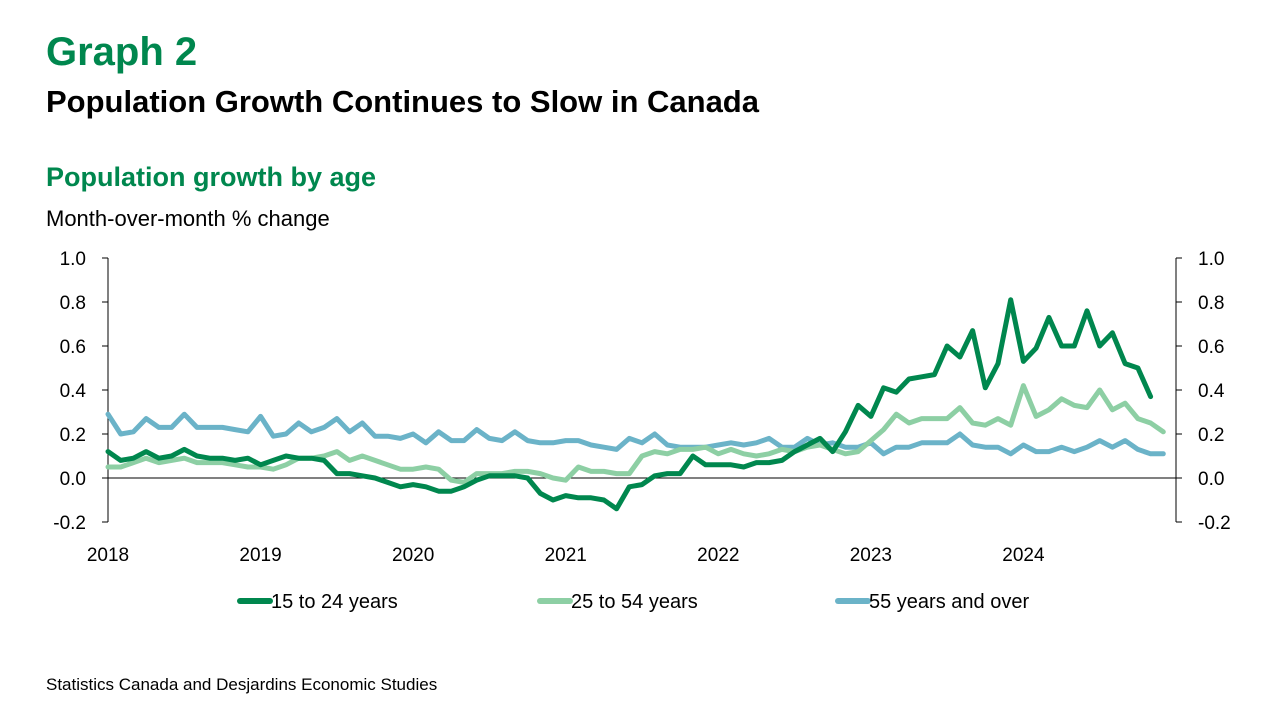 This screenshot has height=720, width=1280. Describe the element at coordinates (871, 555) in the screenshot. I see `x-tick-label: 2023` at that location.